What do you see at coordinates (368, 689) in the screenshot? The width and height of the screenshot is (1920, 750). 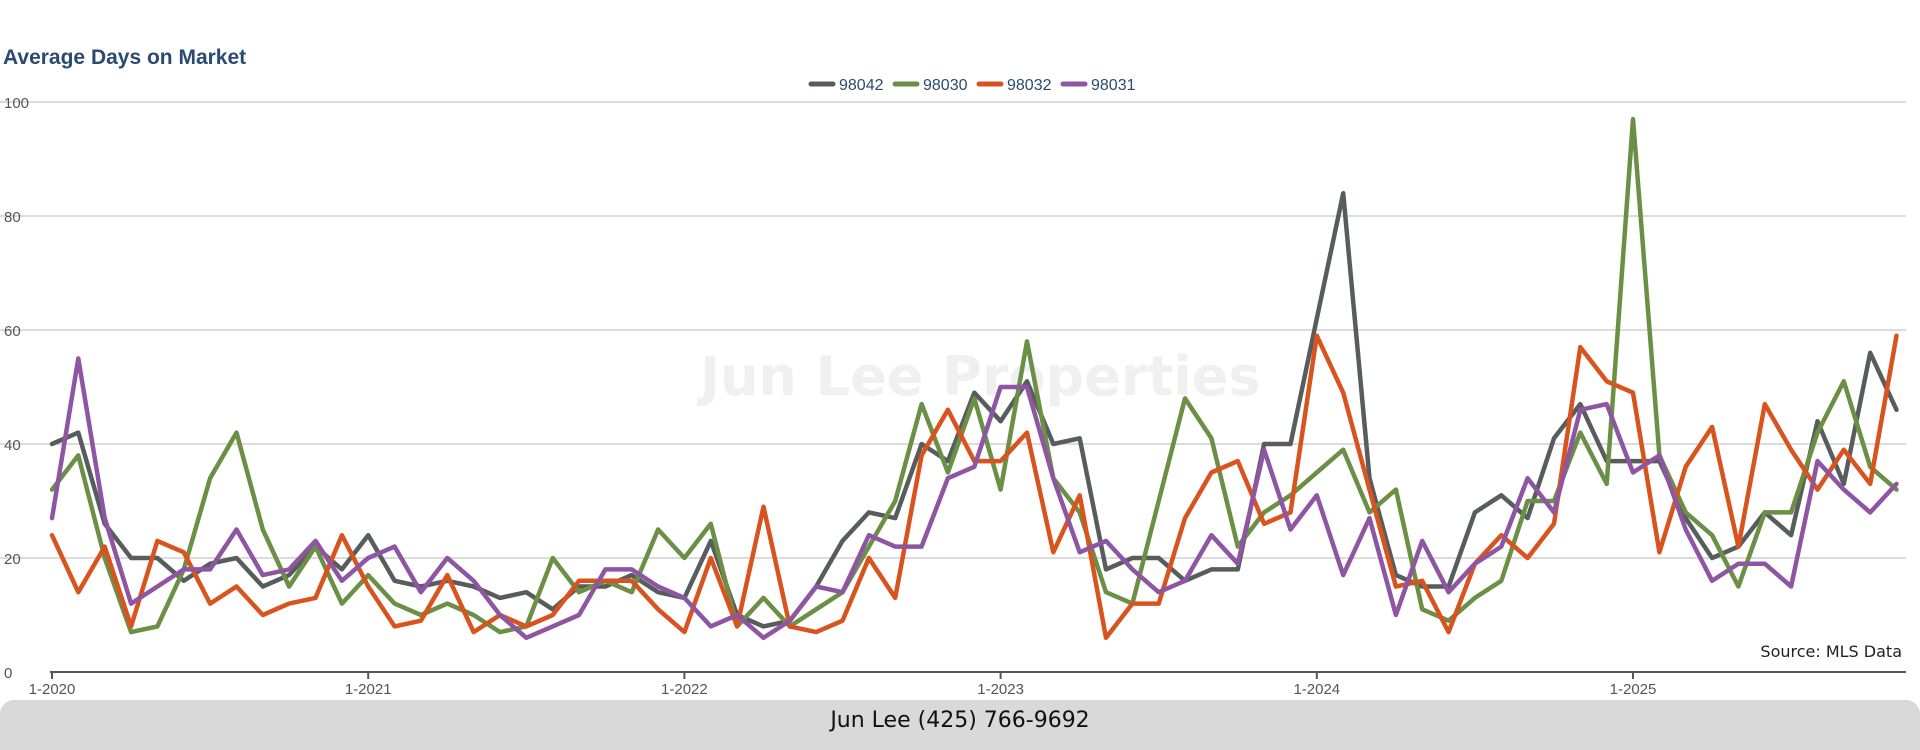 I see `x-tick-label: 1-2021` at bounding box center [368, 689].